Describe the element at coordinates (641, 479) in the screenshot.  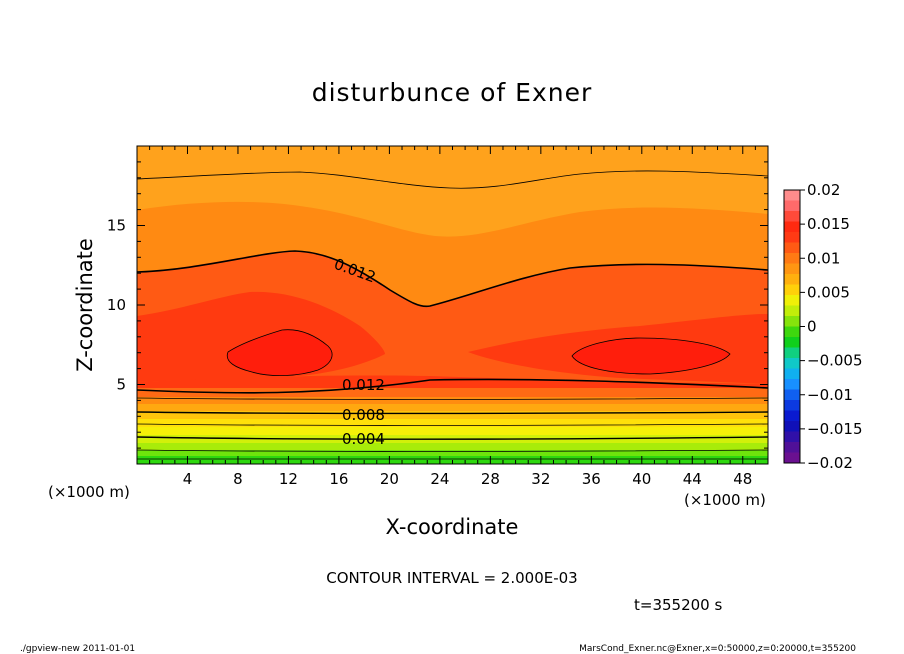
I see `x-tick-label: 40` at that location.